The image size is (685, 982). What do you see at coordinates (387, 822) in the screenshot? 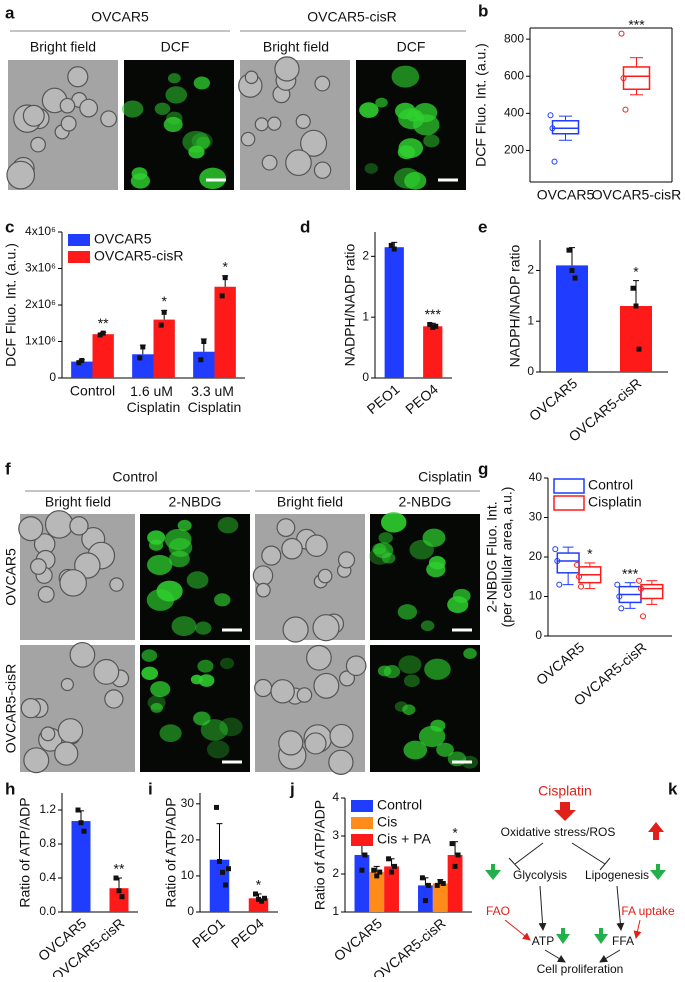
I see `legend-label: Cis` at bounding box center [387, 822].